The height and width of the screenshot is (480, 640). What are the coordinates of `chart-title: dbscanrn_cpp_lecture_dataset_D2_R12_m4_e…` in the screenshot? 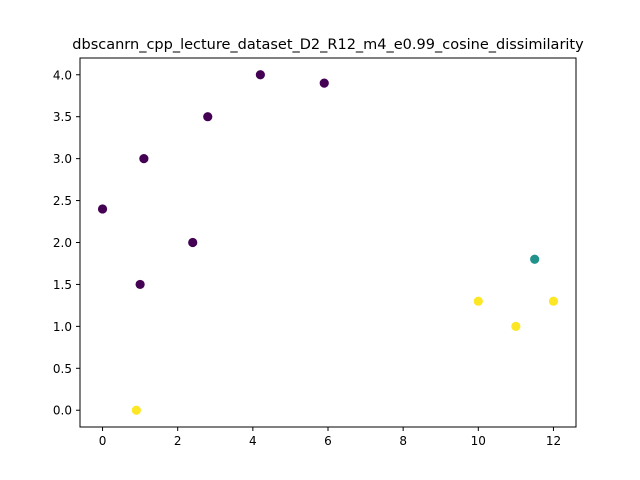 It's located at (328, 45).